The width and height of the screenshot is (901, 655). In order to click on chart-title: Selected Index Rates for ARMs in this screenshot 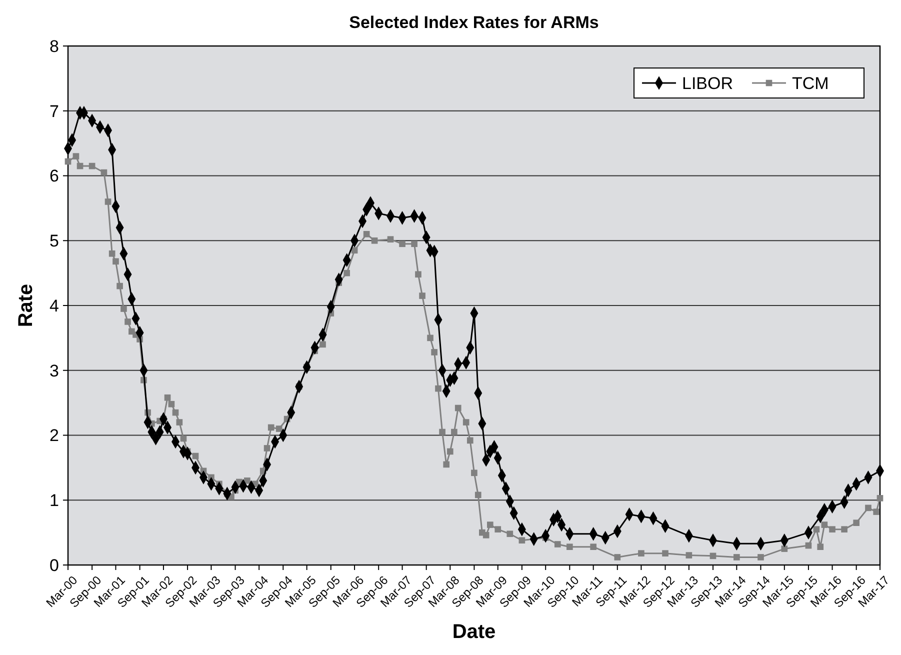, I will do `click(474, 22)`.